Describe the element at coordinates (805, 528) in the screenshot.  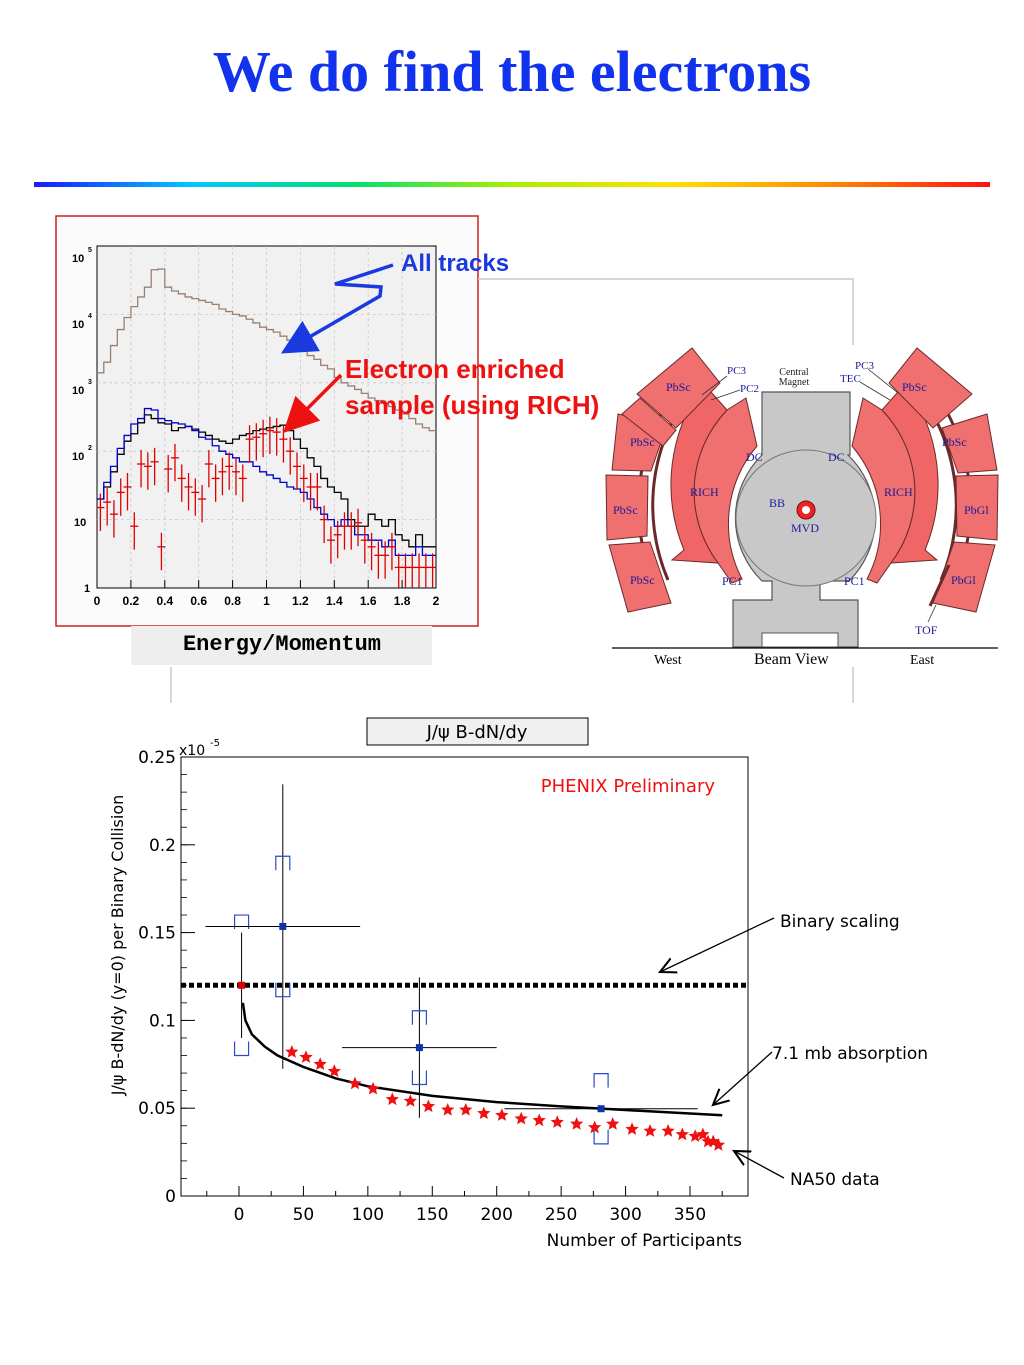
I see `label-mvd: MVD` at that location.